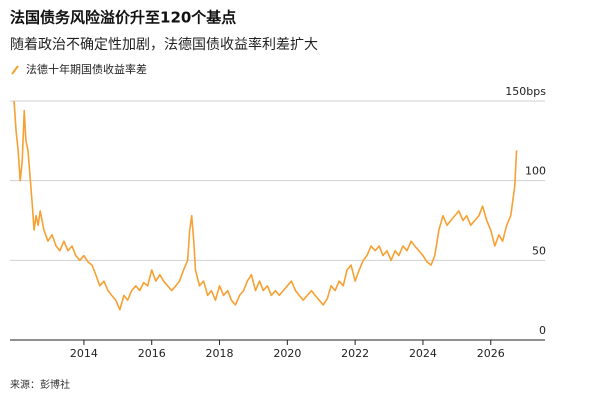 Image resolution: width=599 pixels, height=400 pixels. Describe the element at coordinates (542, 330) in the screenshot. I see `y-tick-label: 0` at that location.